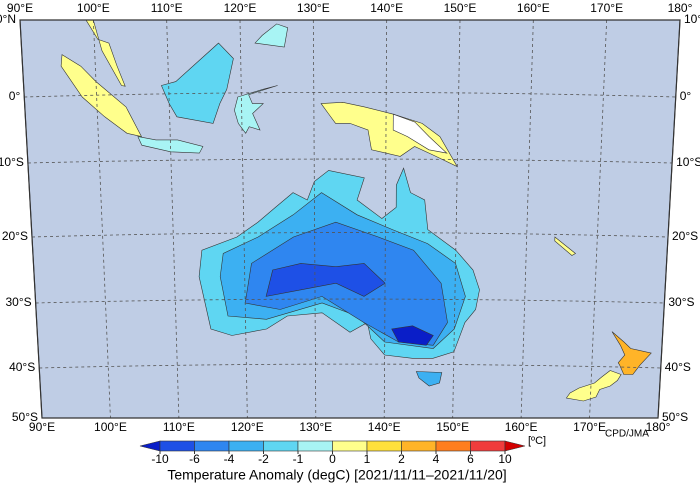 This screenshot has height=490, width=700. I want to click on colorbar-tick-label: 4, so click(436, 459).